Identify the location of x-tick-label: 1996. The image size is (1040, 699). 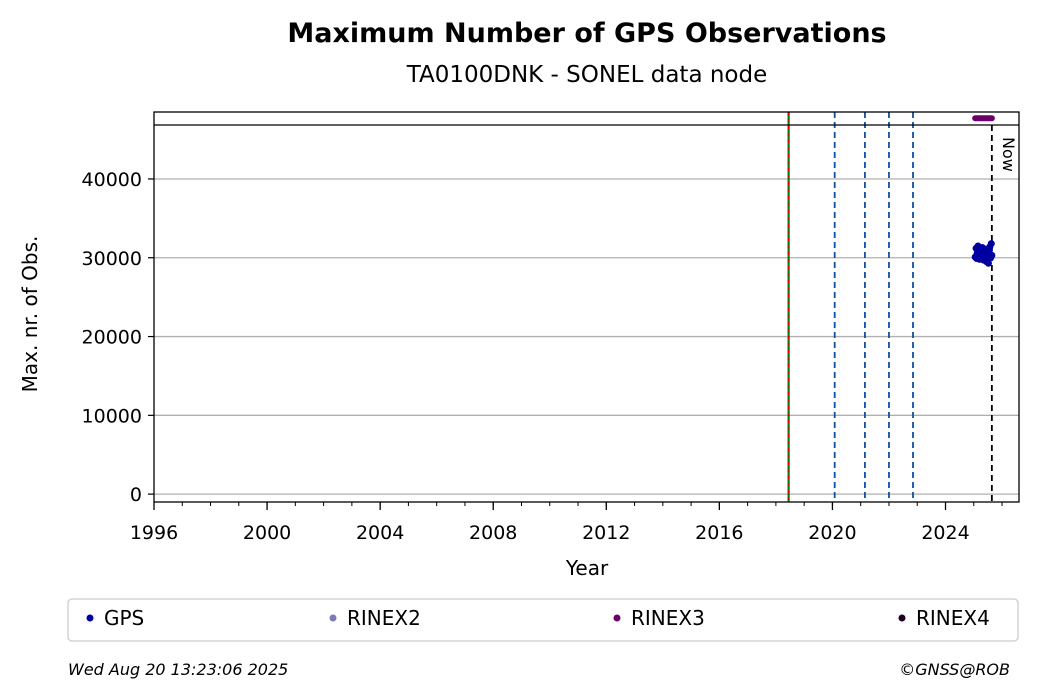
(154, 533).